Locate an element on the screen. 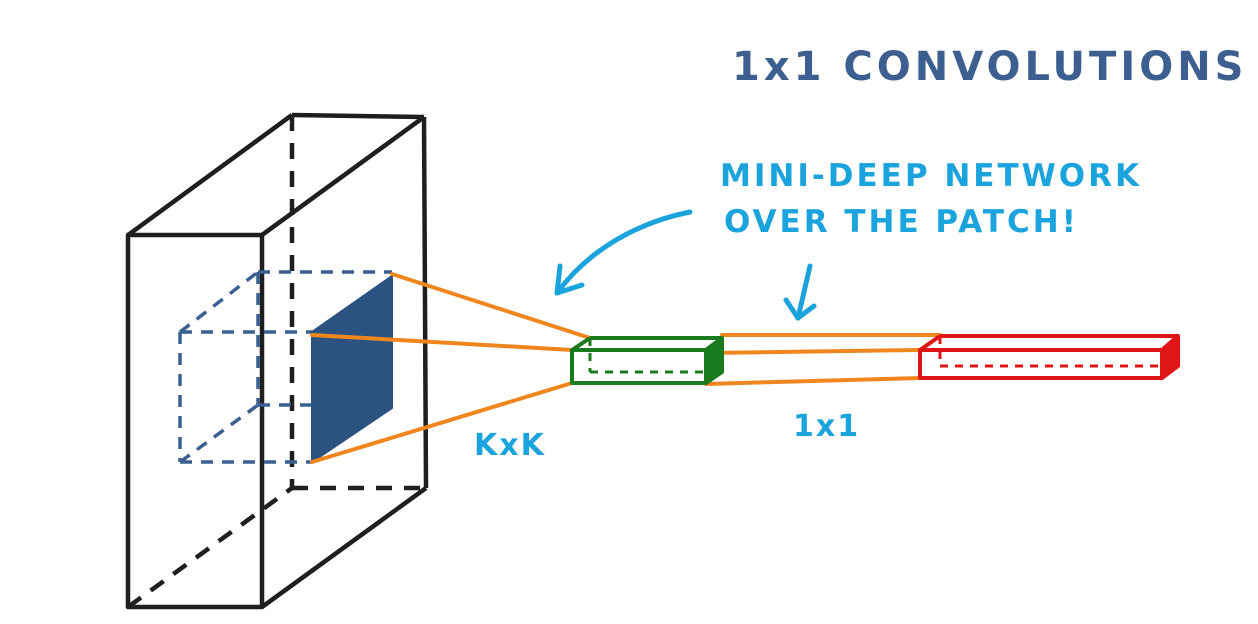 The width and height of the screenshot is (1258, 624). patch-face is located at coordinates (352, 369).